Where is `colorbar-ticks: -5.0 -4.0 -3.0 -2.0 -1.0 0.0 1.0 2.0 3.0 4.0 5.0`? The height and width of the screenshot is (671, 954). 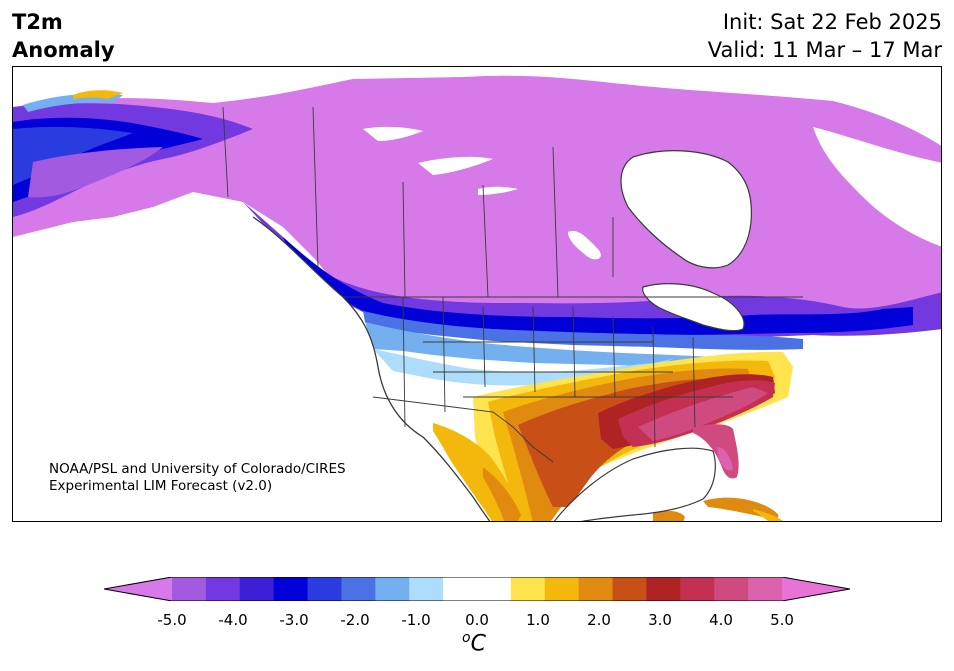
colorbar-ticks: -5.0 -4.0 -3.0 -2.0 -1.0 0.0 1.0 2.0 3.0 4.0 5.0 is located at coordinates (477, 621).